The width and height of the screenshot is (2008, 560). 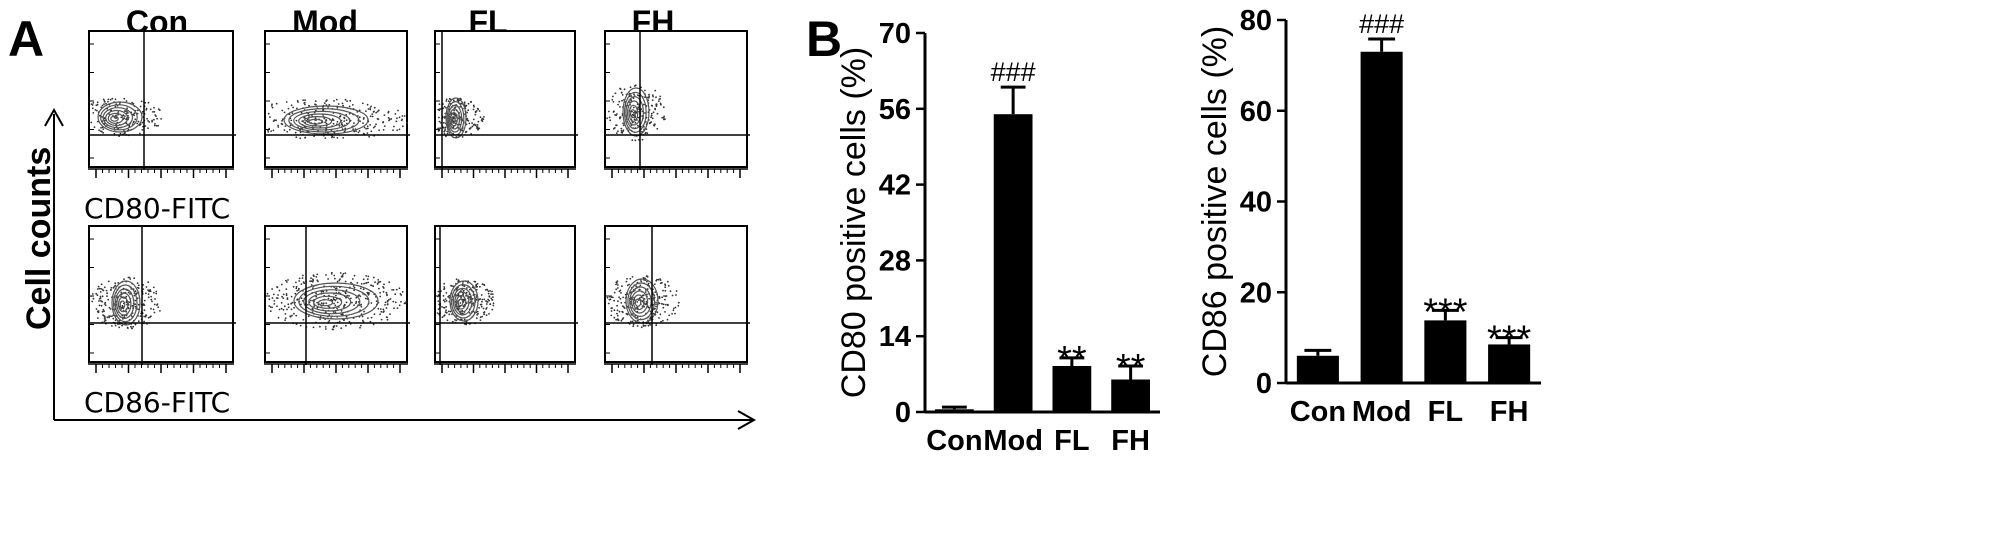 What do you see at coordinates (418, 368) in the screenshot?
I see `row2-axis-ticks` at bounding box center [418, 368].